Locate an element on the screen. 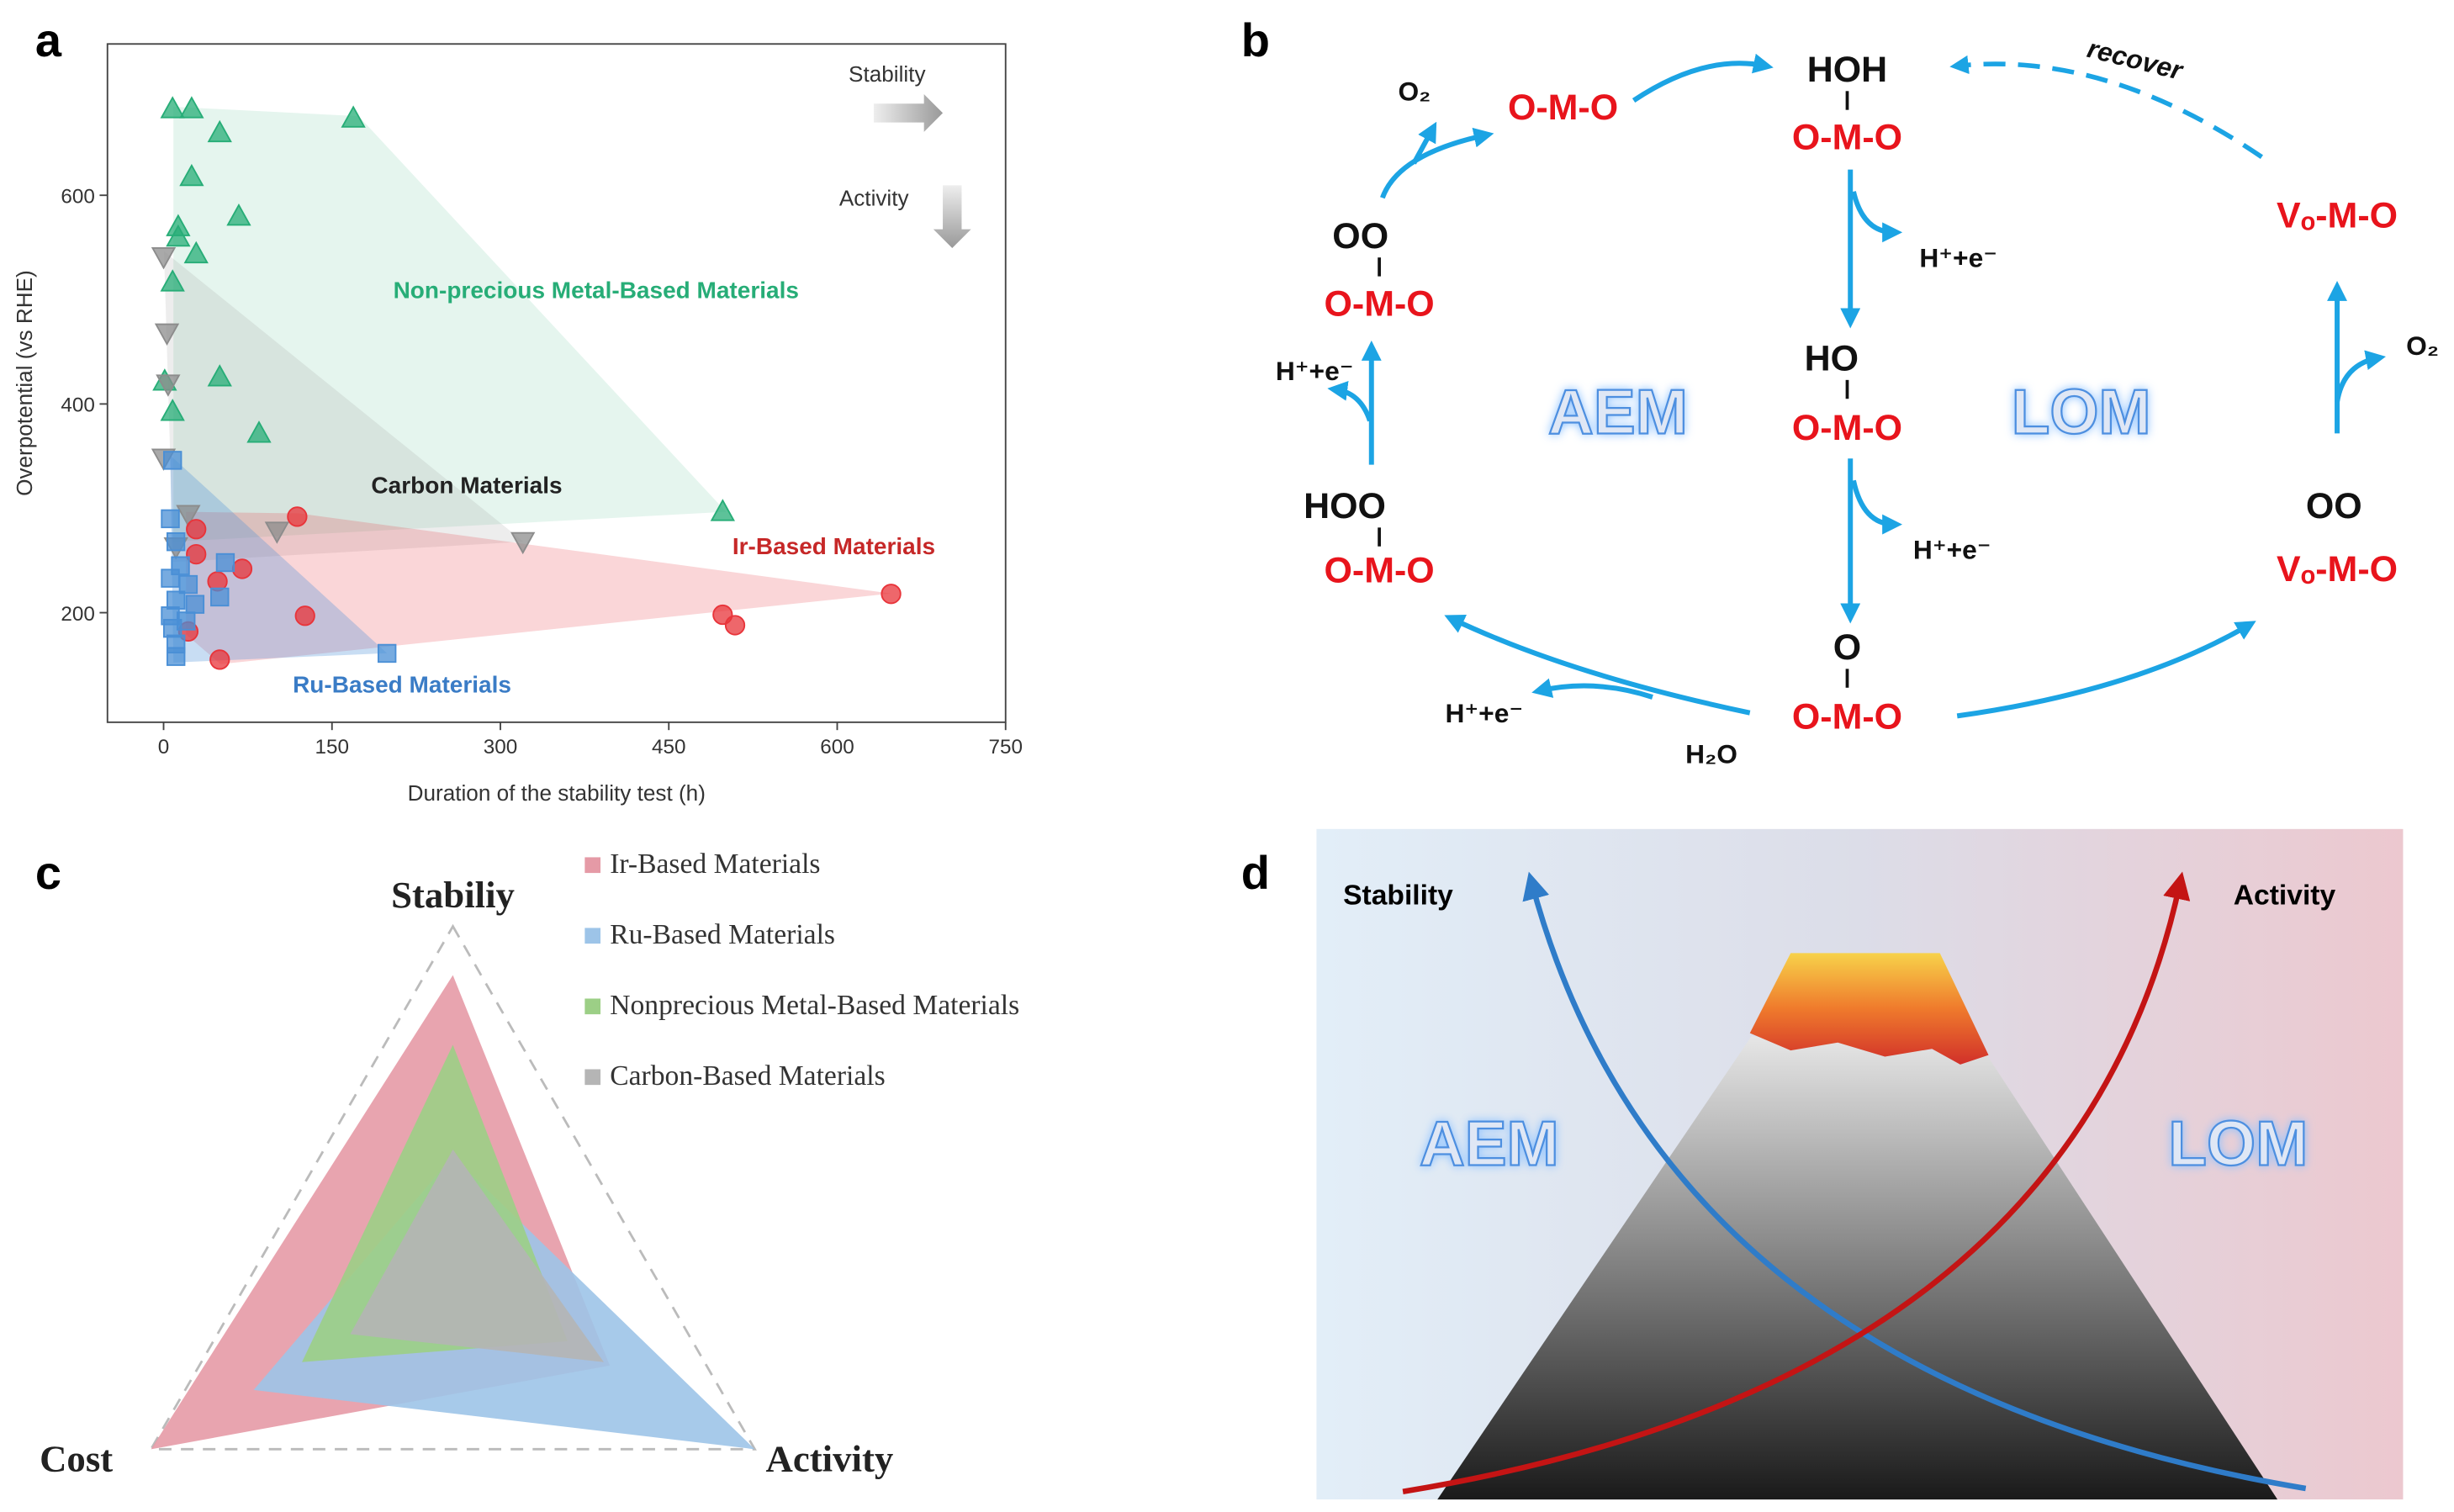 The height and width of the screenshot is (1512, 2454). legend-label: Ir-Based Materials is located at coordinates (715, 864).